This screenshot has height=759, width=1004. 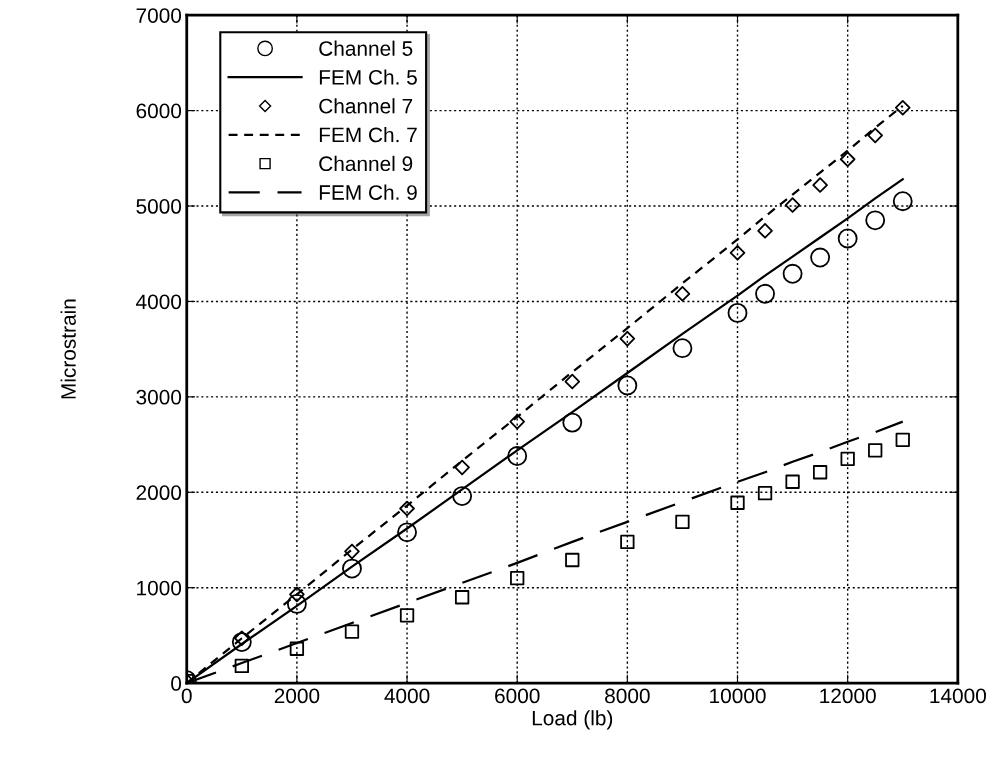 What do you see at coordinates (958, 696) in the screenshot?
I see `x-tick-label: 14000` at bounding box center [958, 696].